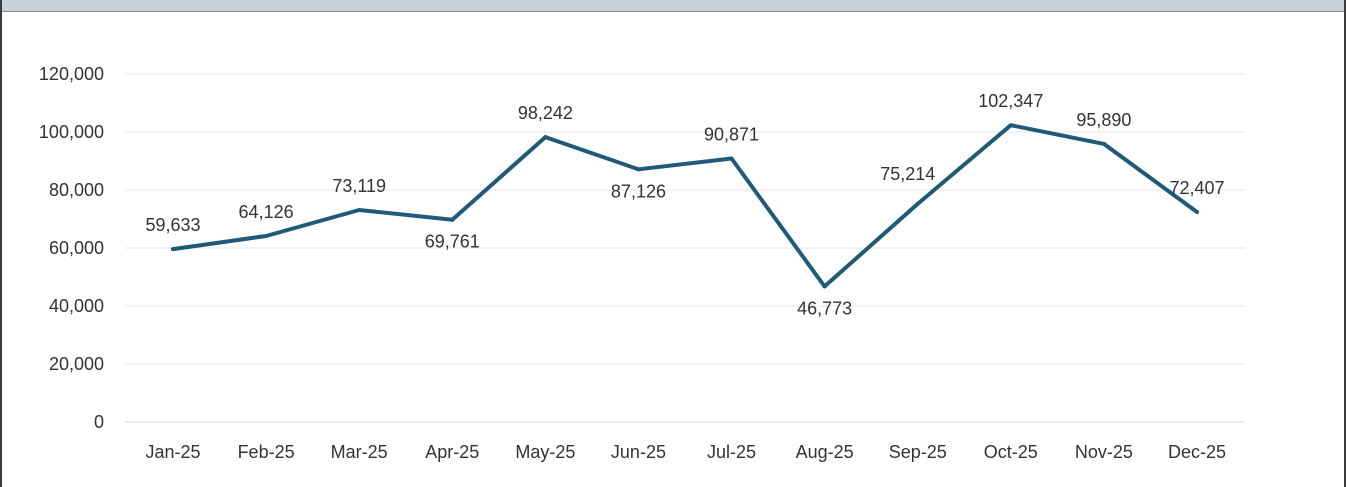 This screenshot has width=1346, height=487. Describe the element at coordinates (638, 191) in the screenshot. I see `data-label: 87,126` at that location.